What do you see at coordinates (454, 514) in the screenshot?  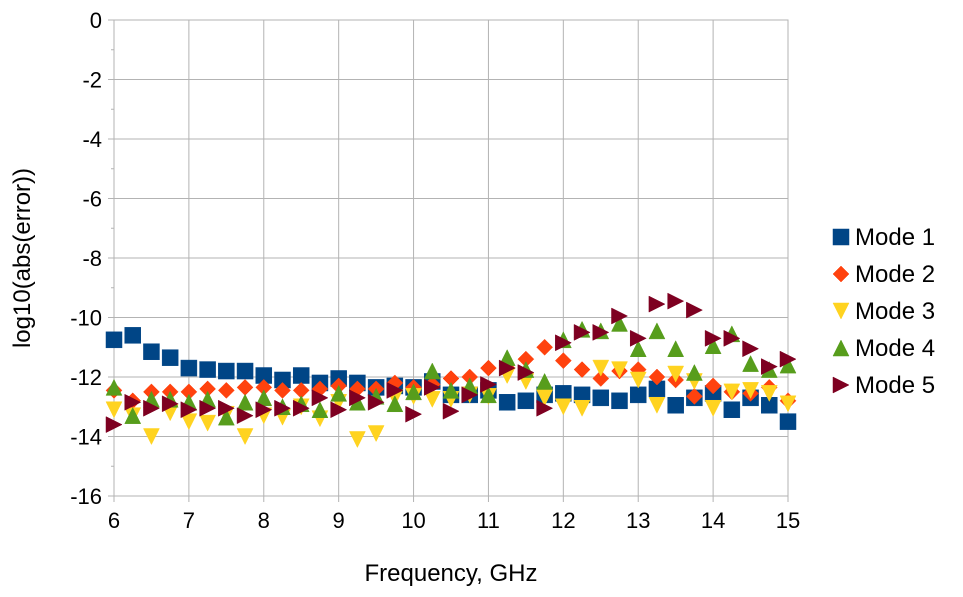 I see `x-axis: 6 7 8 9 10 11 12 13 14 15` at bounding box center [454, 514].